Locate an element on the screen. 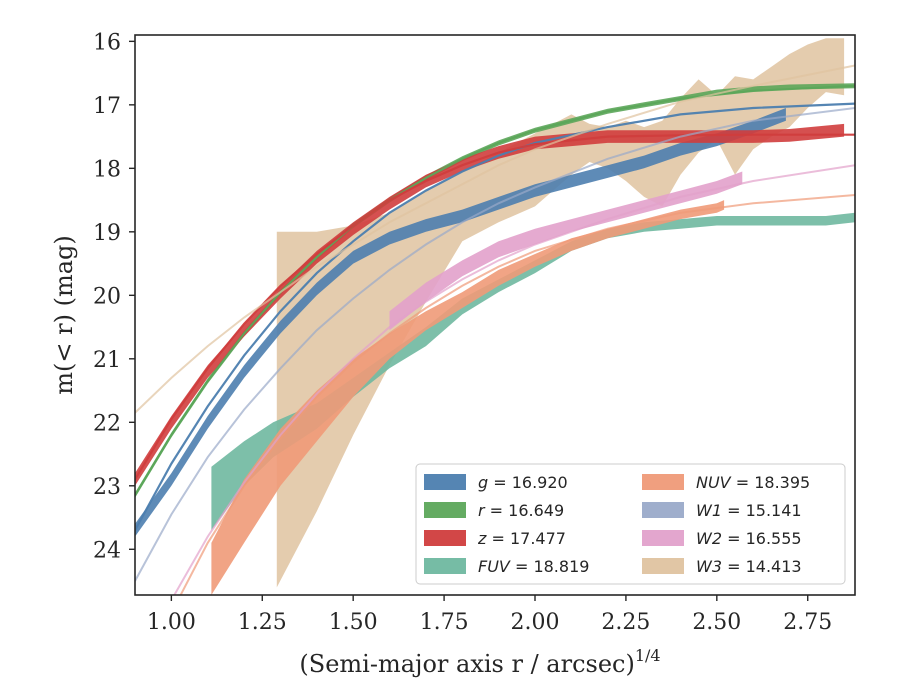  band-w2 is located at coordinates (566, 251).